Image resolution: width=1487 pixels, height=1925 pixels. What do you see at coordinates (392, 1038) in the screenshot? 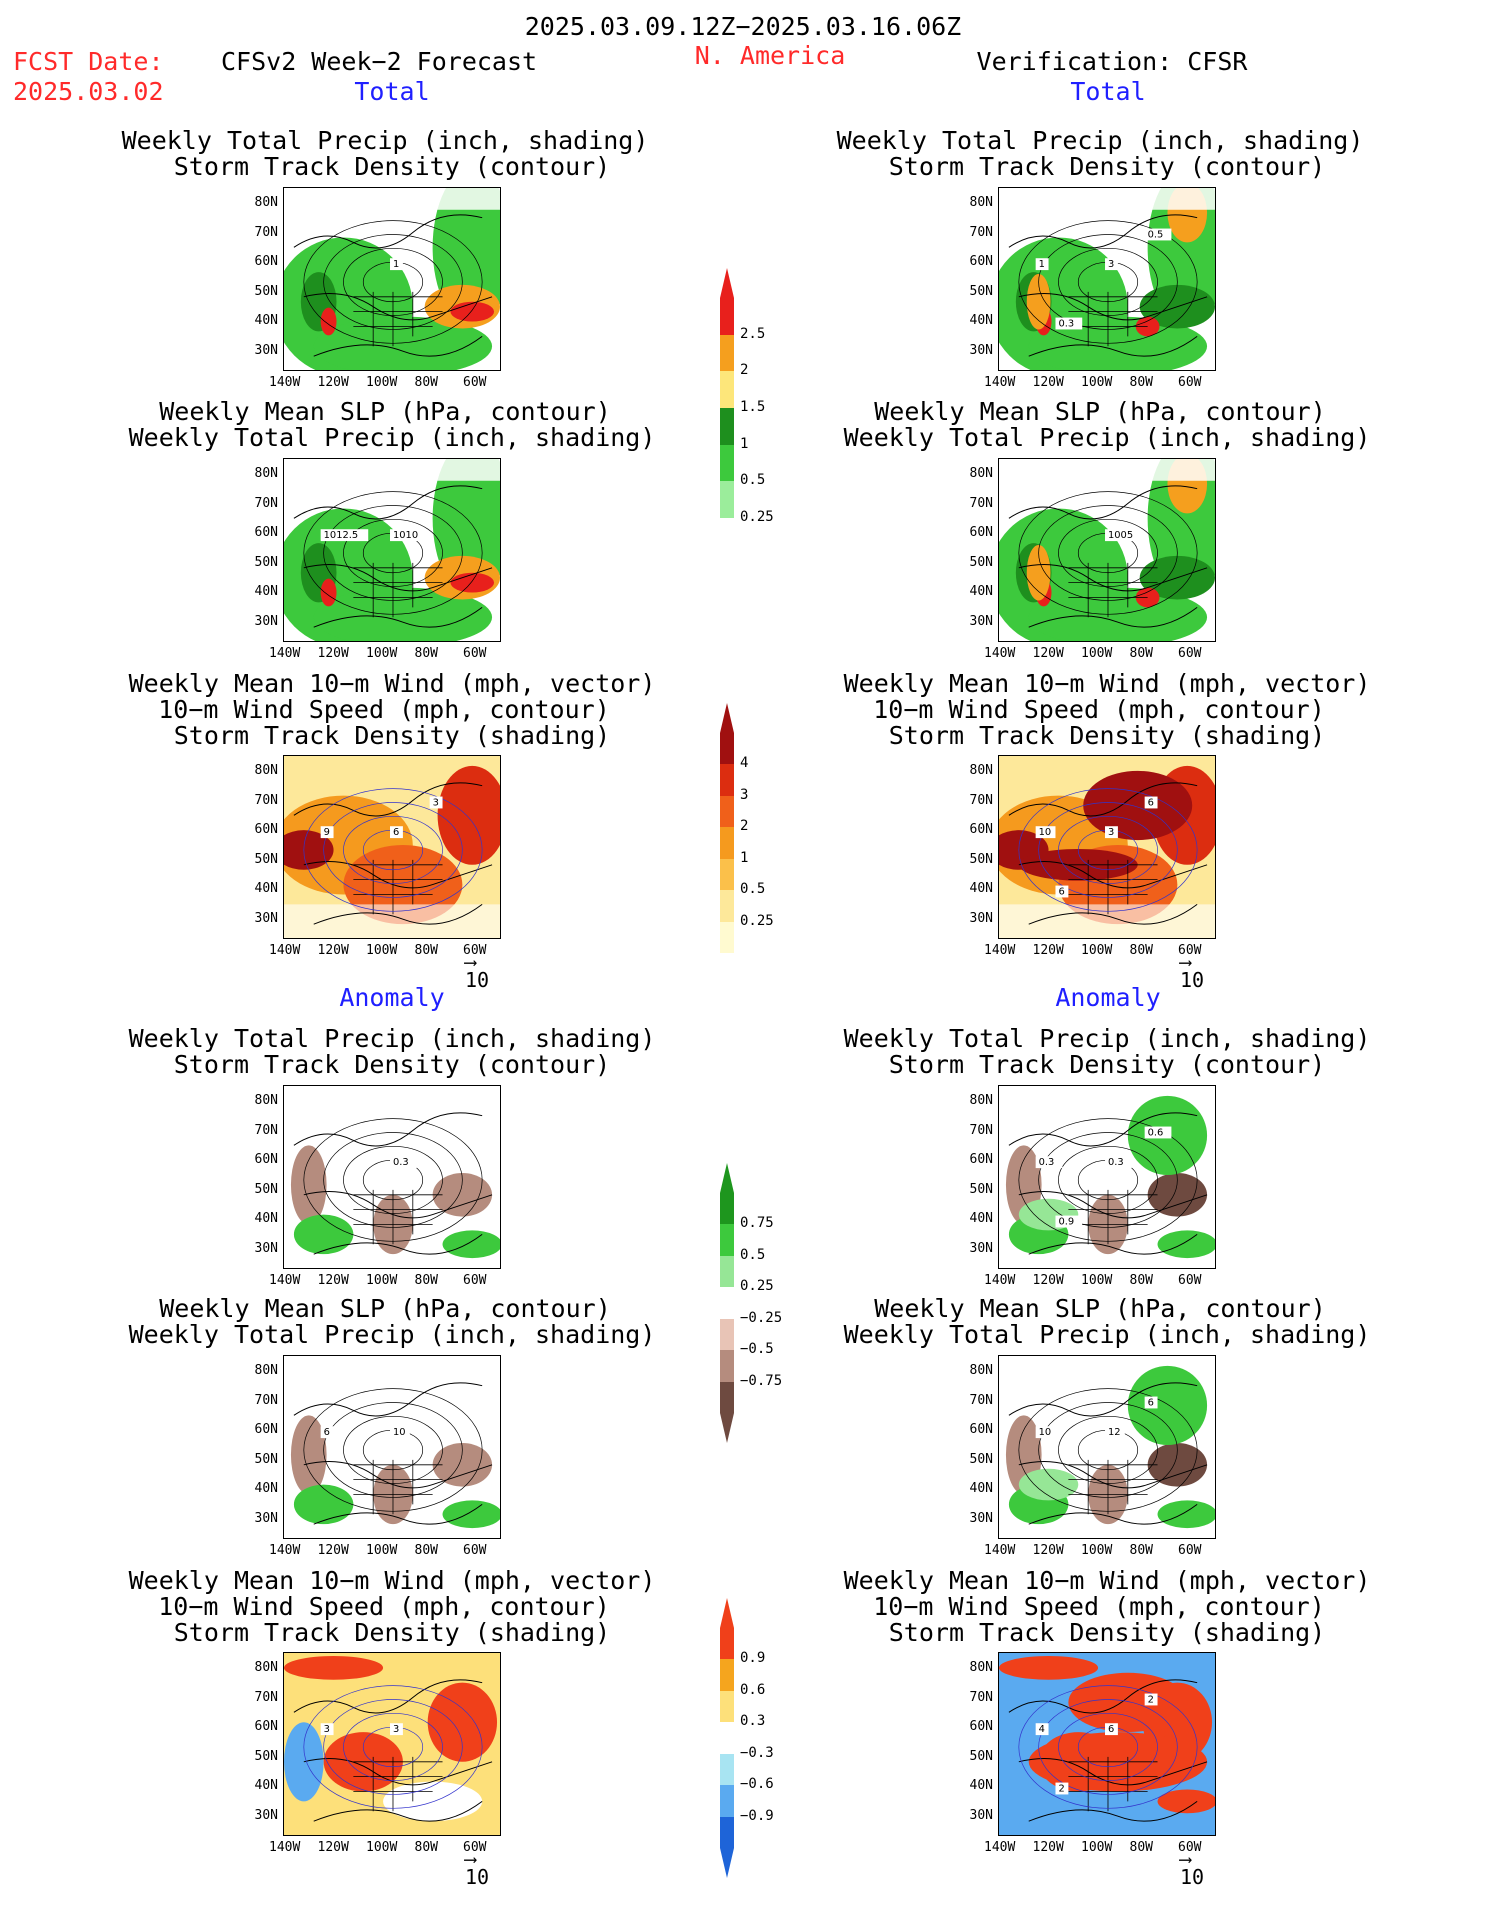
I see `title-f4-line1: Weekly Total Precip (inch, shading)` at bounding box center [392, 1038].